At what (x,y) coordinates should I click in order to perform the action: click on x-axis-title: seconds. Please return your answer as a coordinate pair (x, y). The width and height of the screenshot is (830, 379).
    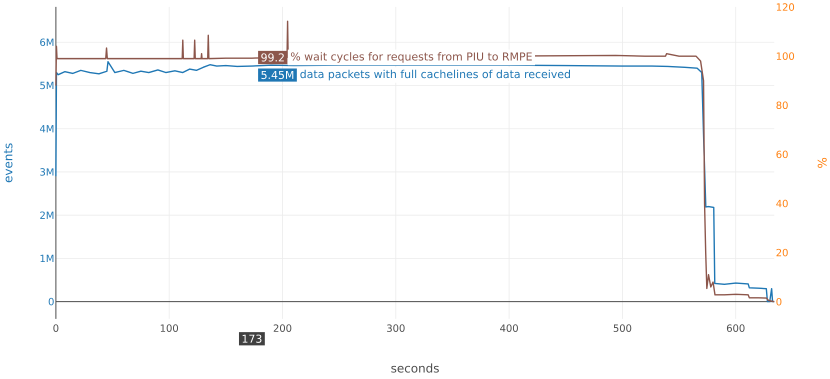
    Looking at the image, I should click on (415, 367).